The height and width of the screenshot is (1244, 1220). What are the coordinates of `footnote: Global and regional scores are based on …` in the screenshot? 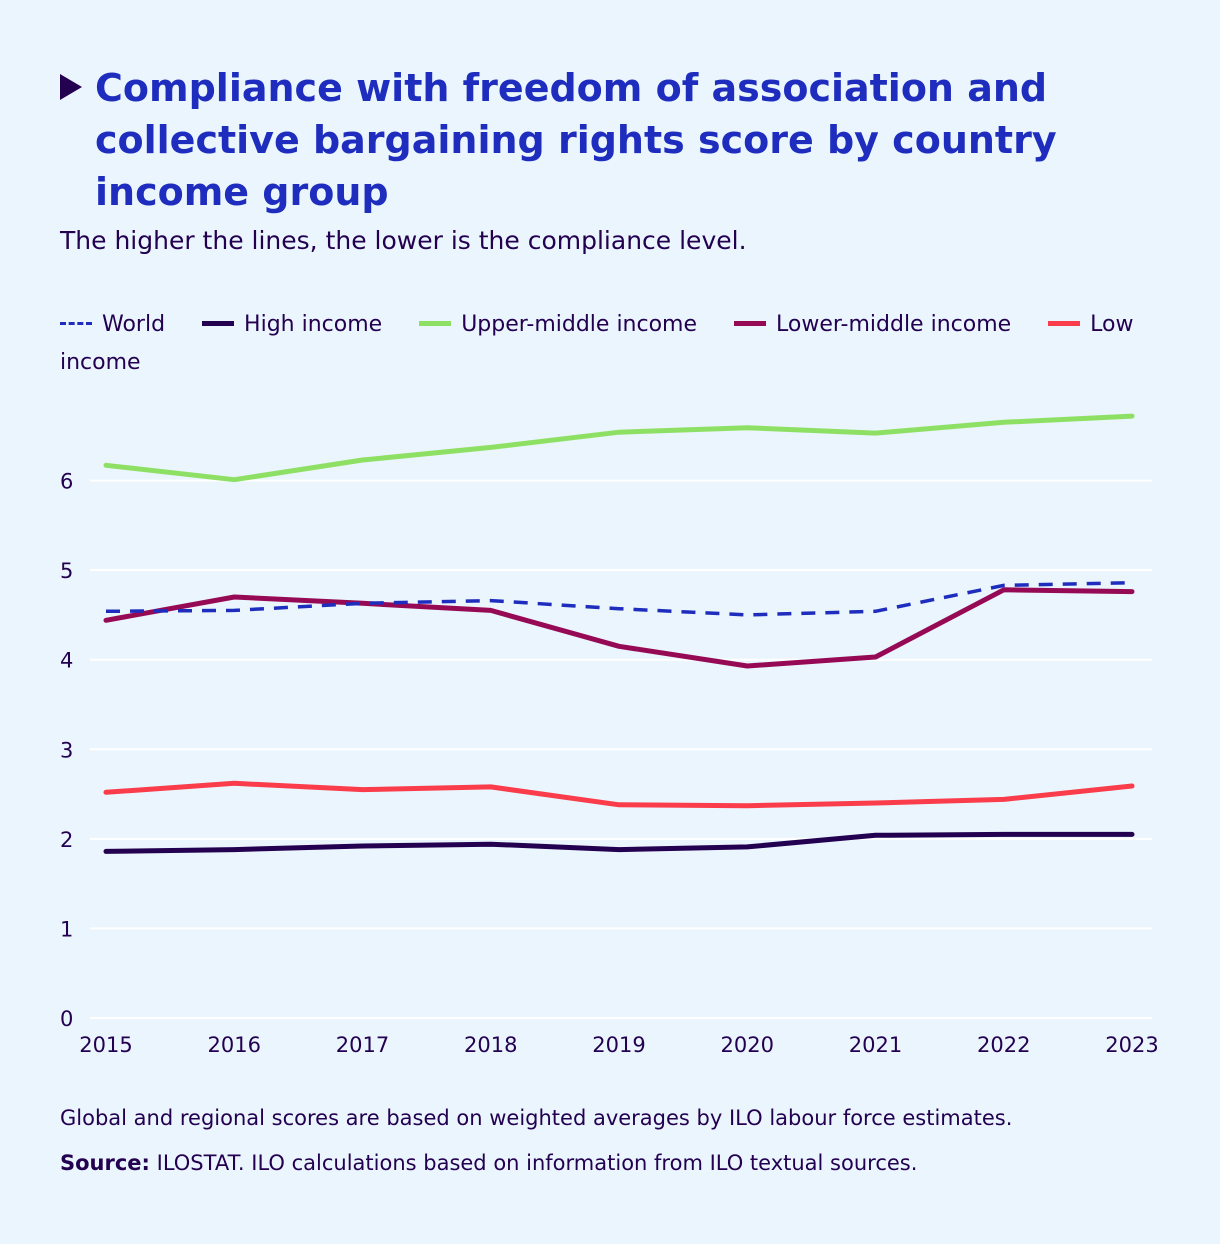 It's located at (536, 1118).